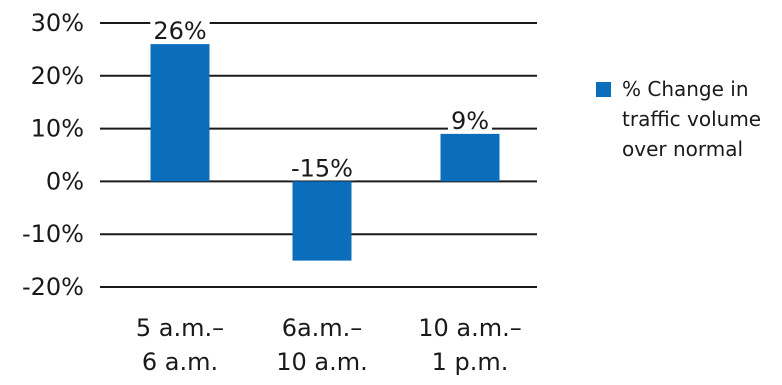 The height and width of the screenshot is (385, 782). I want to click on data-label: 9%, so click(470, 121).